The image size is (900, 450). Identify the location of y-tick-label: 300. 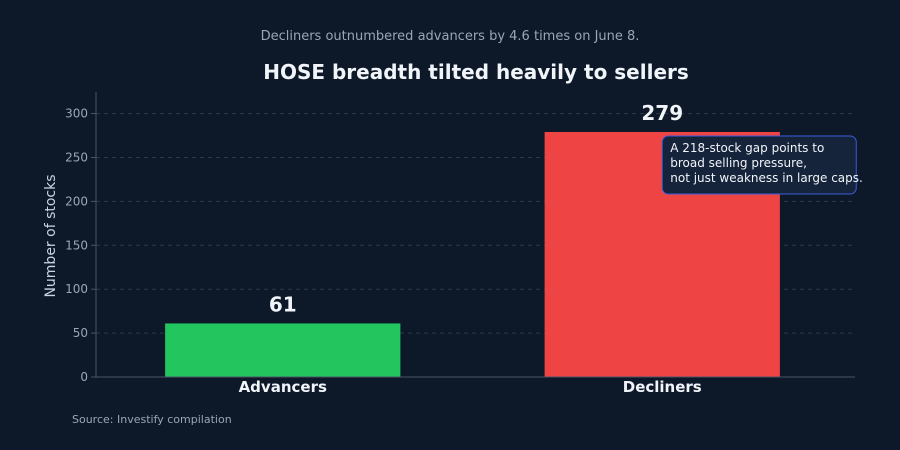
(76, 114).